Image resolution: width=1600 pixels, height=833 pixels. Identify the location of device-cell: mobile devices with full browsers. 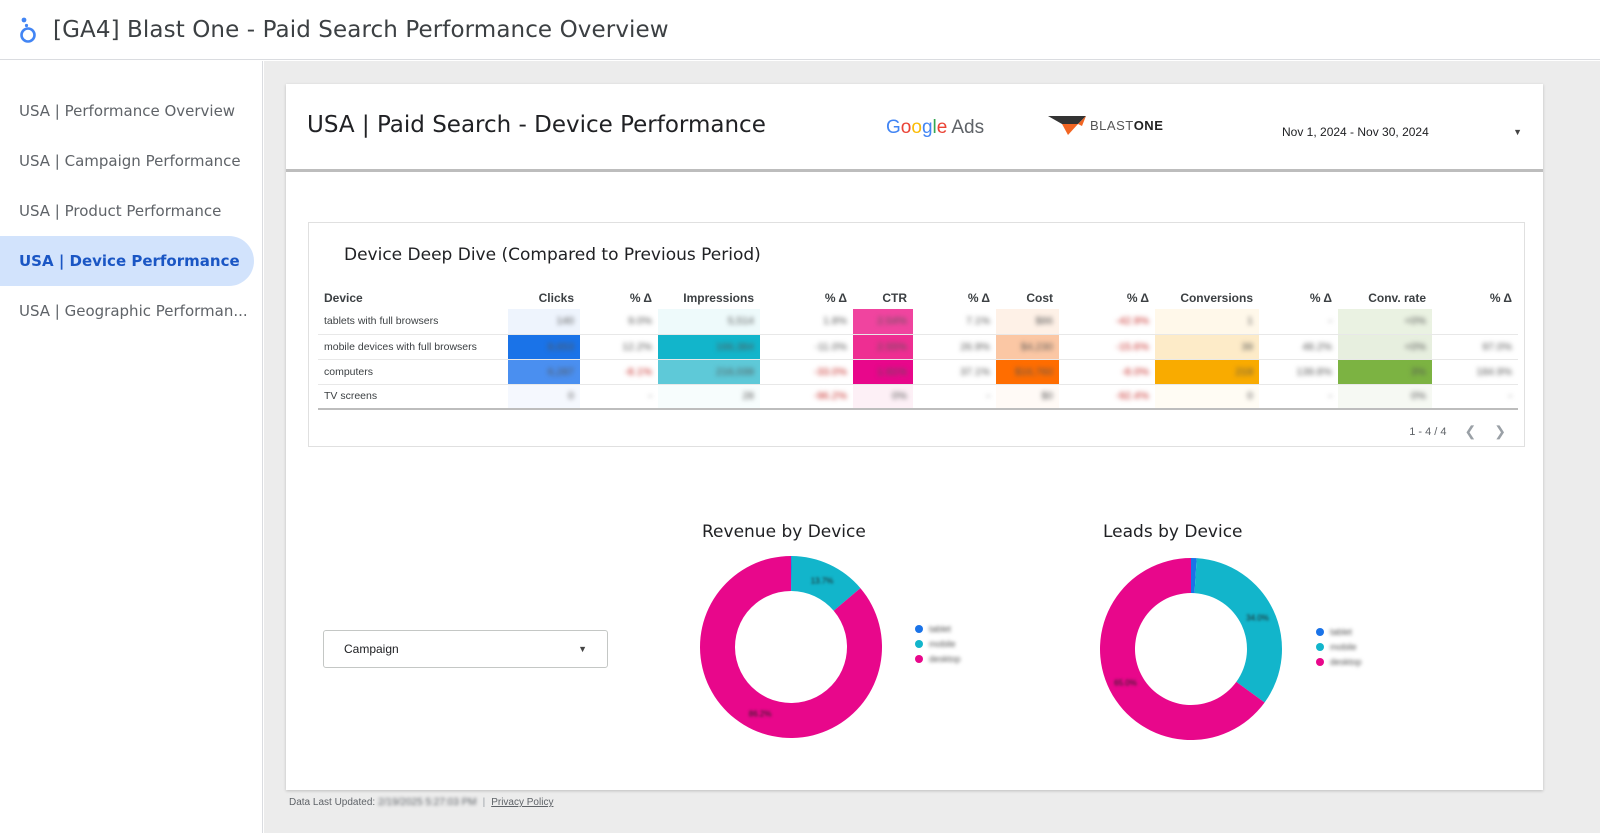
(413, 347).